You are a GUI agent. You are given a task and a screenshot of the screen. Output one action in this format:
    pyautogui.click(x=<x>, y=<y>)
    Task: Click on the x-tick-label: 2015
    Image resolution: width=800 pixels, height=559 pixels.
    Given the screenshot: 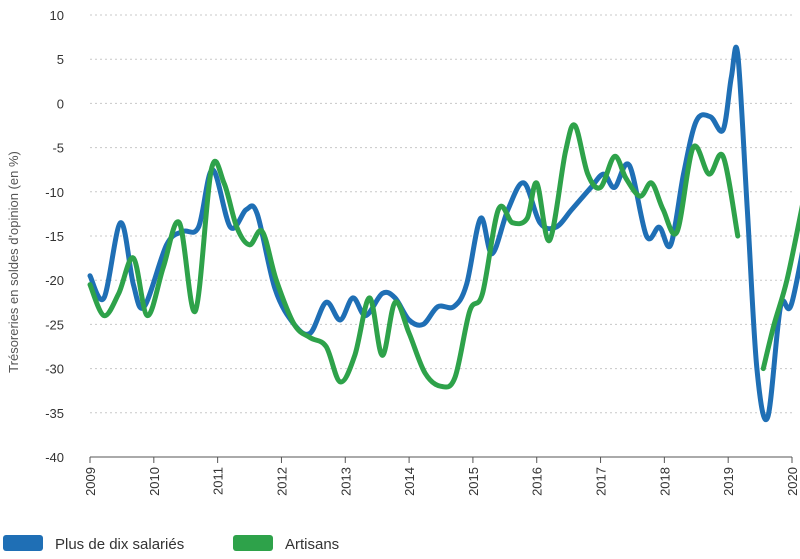 What is the action you would take?
    pyautogui.click(x=473, y=481)
    